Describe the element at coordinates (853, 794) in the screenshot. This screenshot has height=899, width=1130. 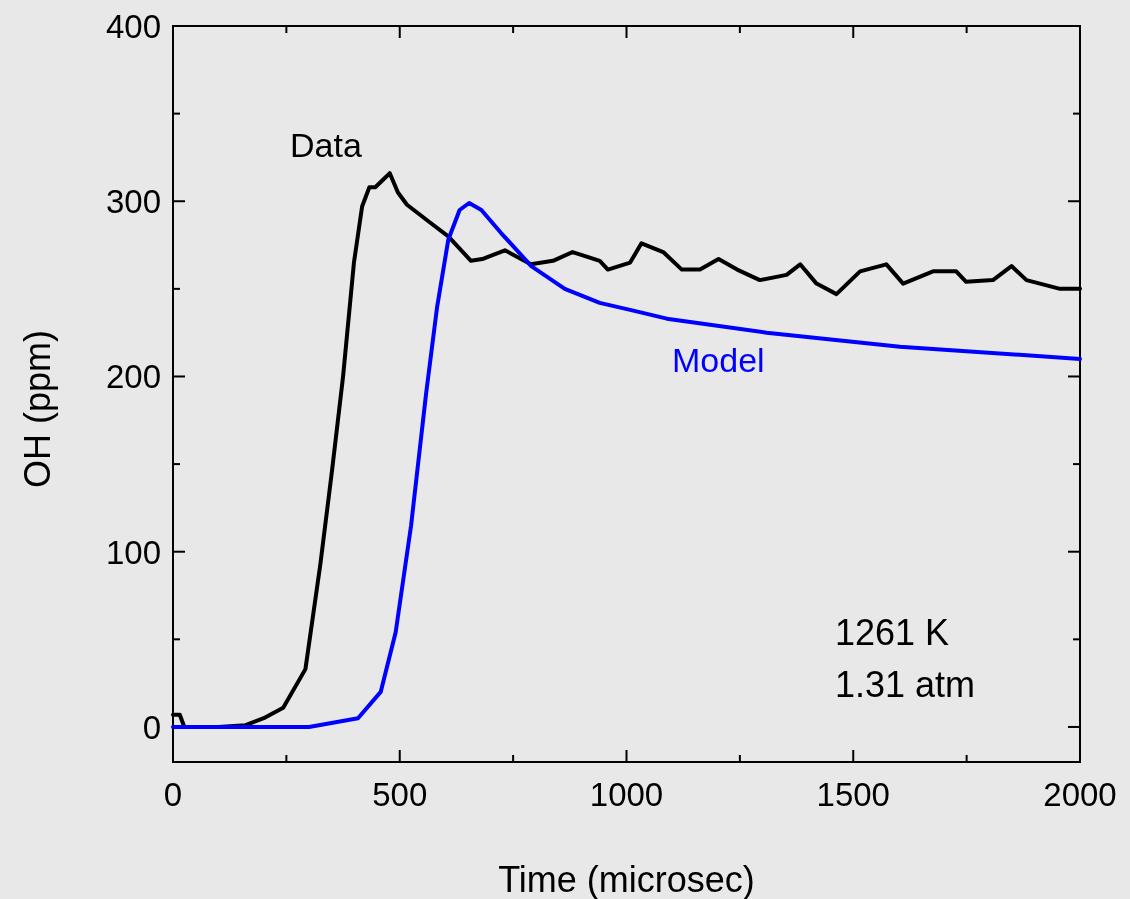
I see `x-tick-label: 1500` at that location.